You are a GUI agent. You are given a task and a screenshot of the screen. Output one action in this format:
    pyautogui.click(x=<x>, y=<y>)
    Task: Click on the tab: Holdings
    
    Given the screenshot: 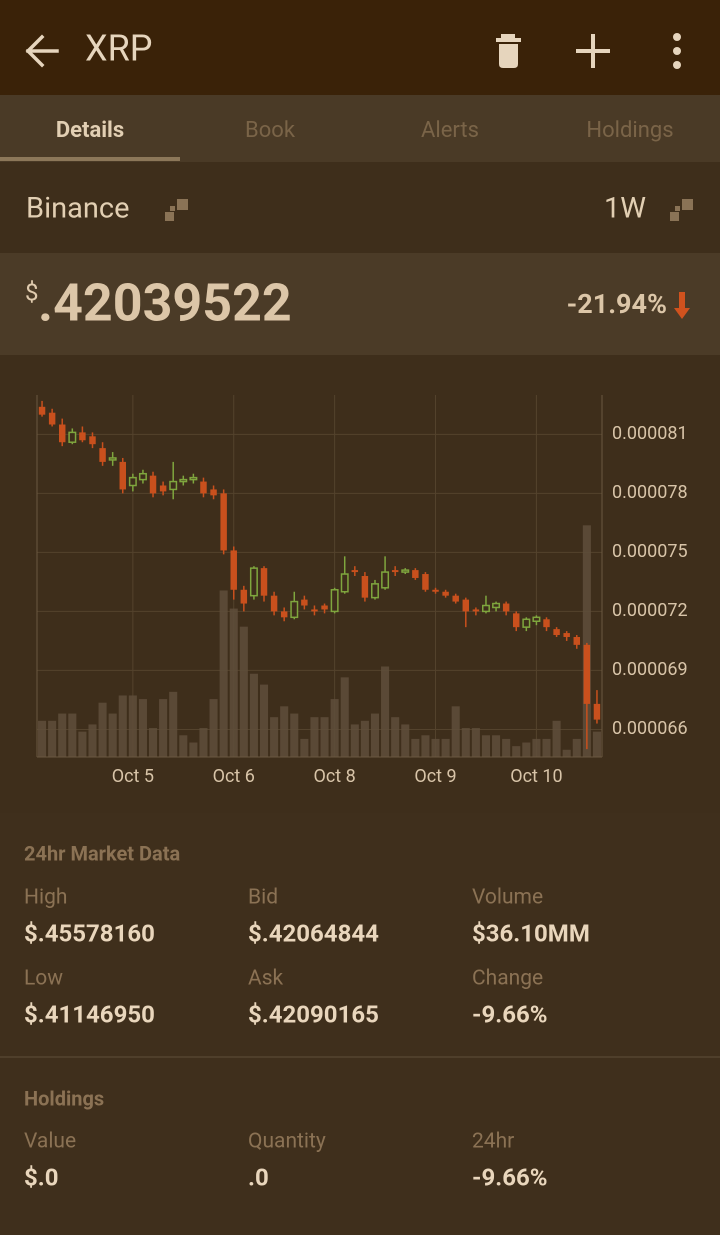 What is the action you would take?
    pyautogui.click(x=629, y=130)
    